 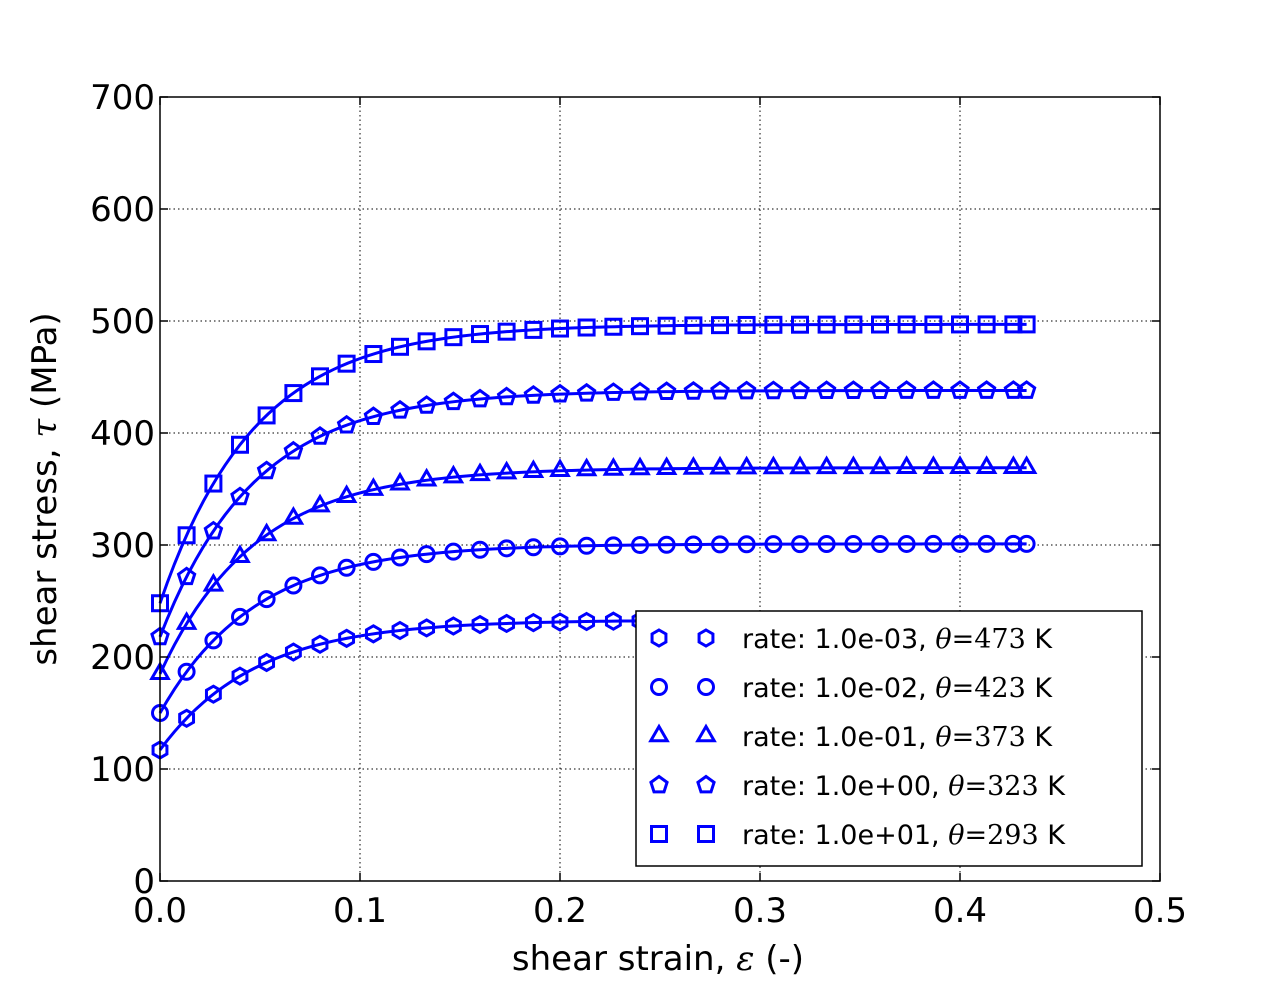 What do you see at coordinates (122, 210) in the screenshot?
I see `y-tick-label: 600` at bounding box center [122, 210].